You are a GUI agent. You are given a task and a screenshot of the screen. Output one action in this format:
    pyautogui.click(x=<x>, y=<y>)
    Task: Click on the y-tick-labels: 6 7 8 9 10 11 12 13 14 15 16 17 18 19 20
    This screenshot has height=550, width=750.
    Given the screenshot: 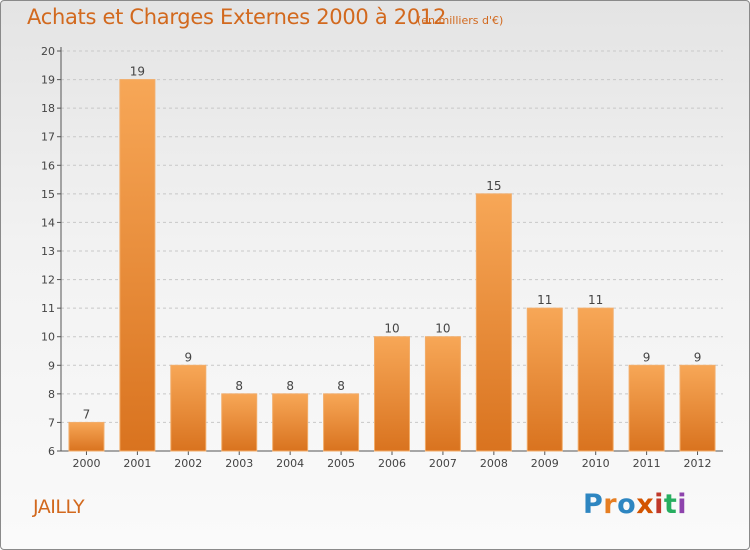 What is the action you would take?
    pyautogui.click(x=48, y=251)
    